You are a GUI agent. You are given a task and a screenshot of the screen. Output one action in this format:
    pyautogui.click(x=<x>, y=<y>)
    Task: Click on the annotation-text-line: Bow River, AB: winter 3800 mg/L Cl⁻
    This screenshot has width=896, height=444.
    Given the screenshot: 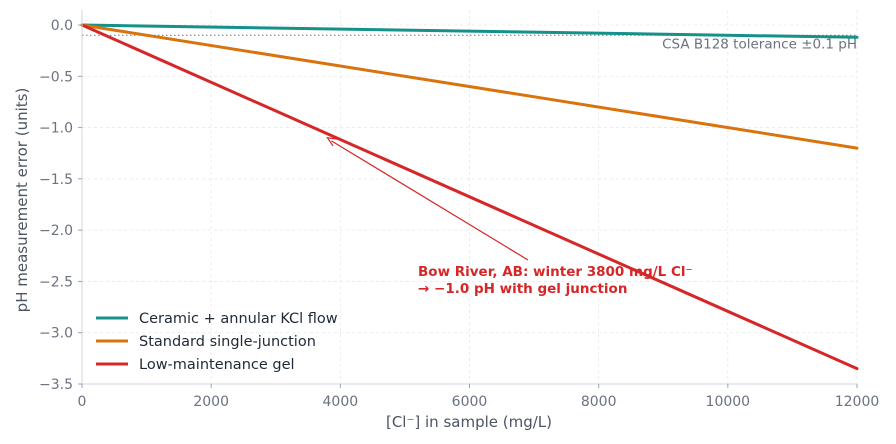 What is the action you would take?
    pyautogui.click(x=555, y=272)
    